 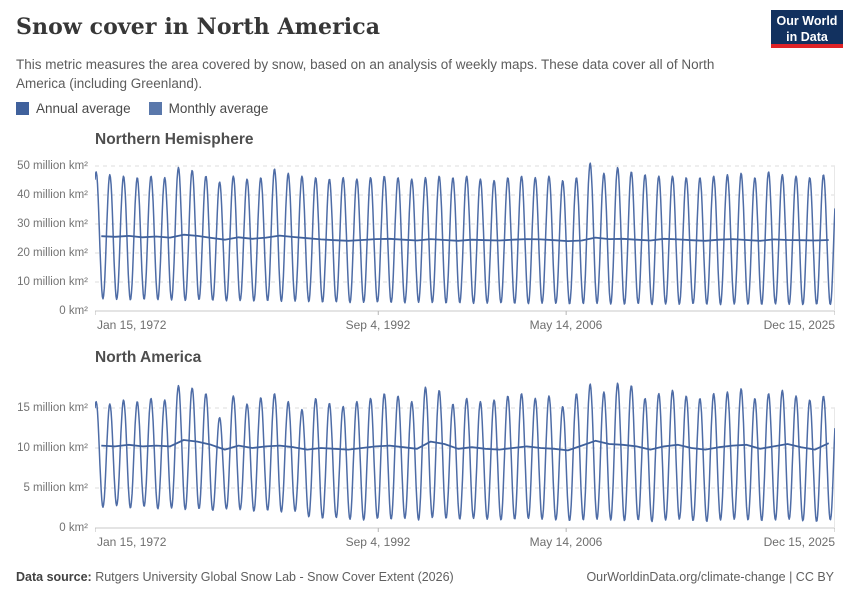 What do you see at coordinates (22, 108) in the screenshot?
I see `annual-average-swatch-icon` at bounding box center [22, 108].